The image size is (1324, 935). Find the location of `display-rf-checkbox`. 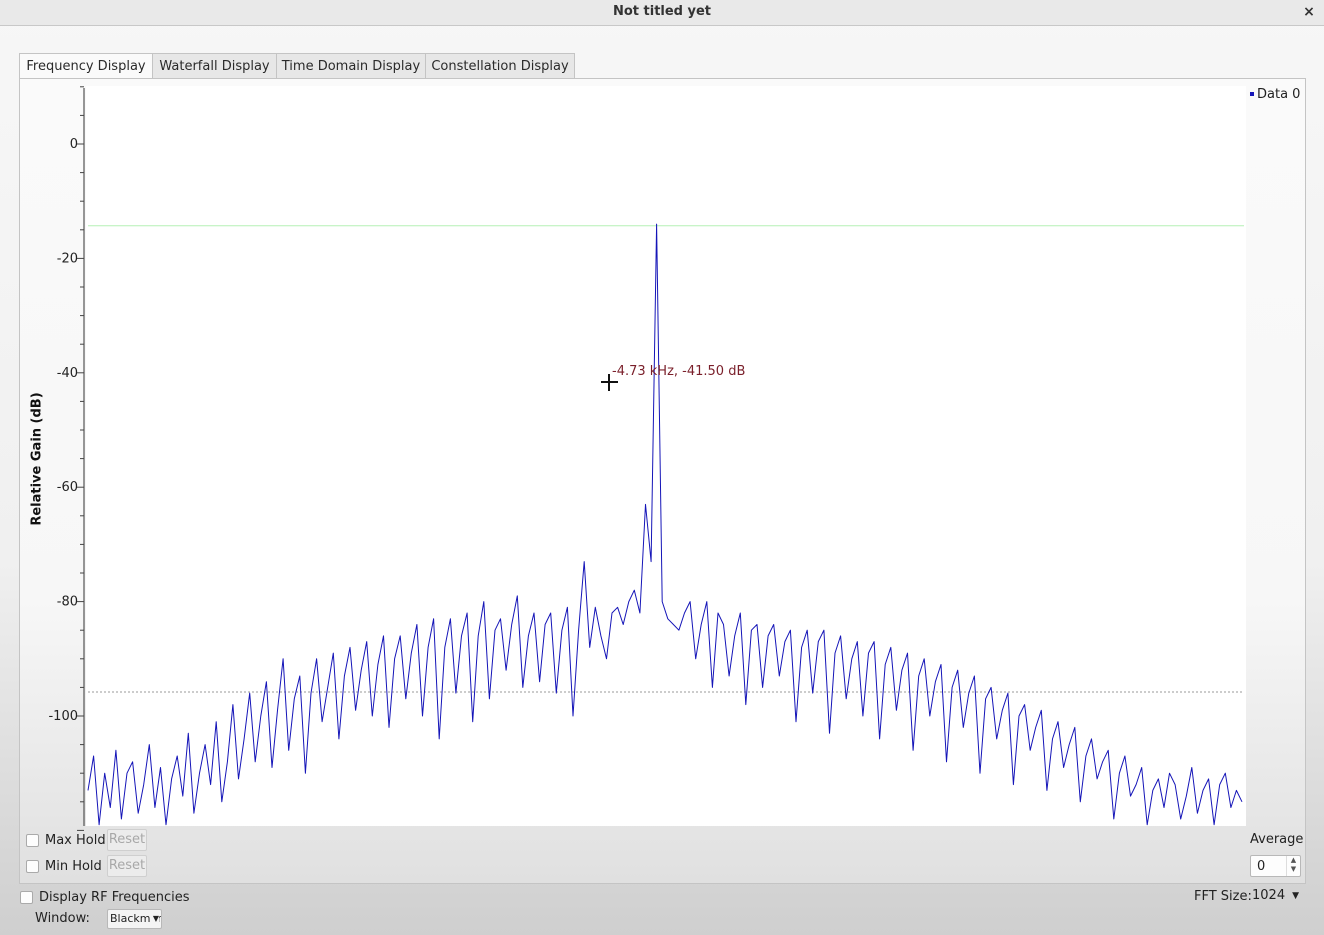

display-rf-checkbox is located at coordinates (26, 897).